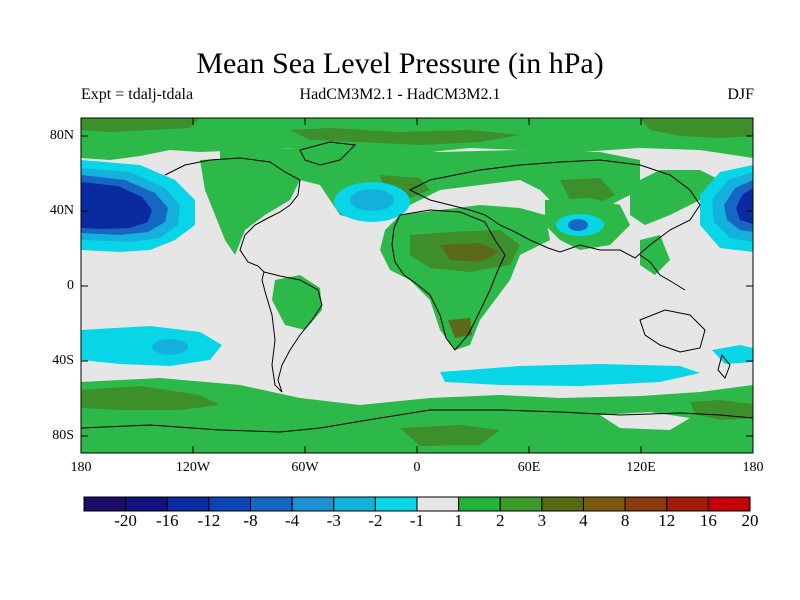  I want to click on eurasia-coastline, so click(554, 209).